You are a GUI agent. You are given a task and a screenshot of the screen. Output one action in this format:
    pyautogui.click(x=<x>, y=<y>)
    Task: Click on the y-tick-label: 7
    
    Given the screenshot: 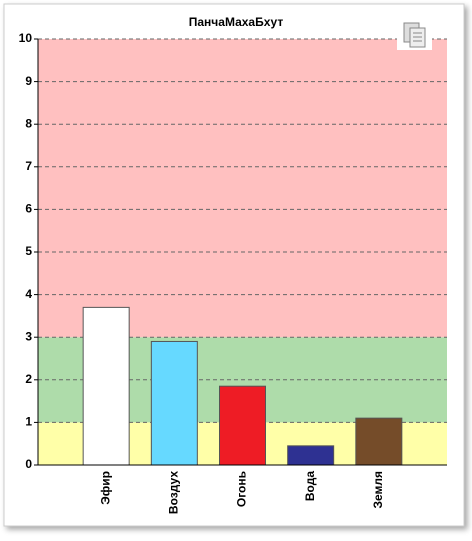 What is the action you would take?
    pyautogui.click(x=28, y=166)
    